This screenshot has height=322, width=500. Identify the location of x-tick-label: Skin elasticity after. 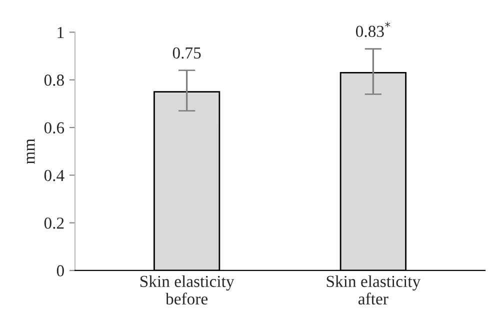
(373, 290).